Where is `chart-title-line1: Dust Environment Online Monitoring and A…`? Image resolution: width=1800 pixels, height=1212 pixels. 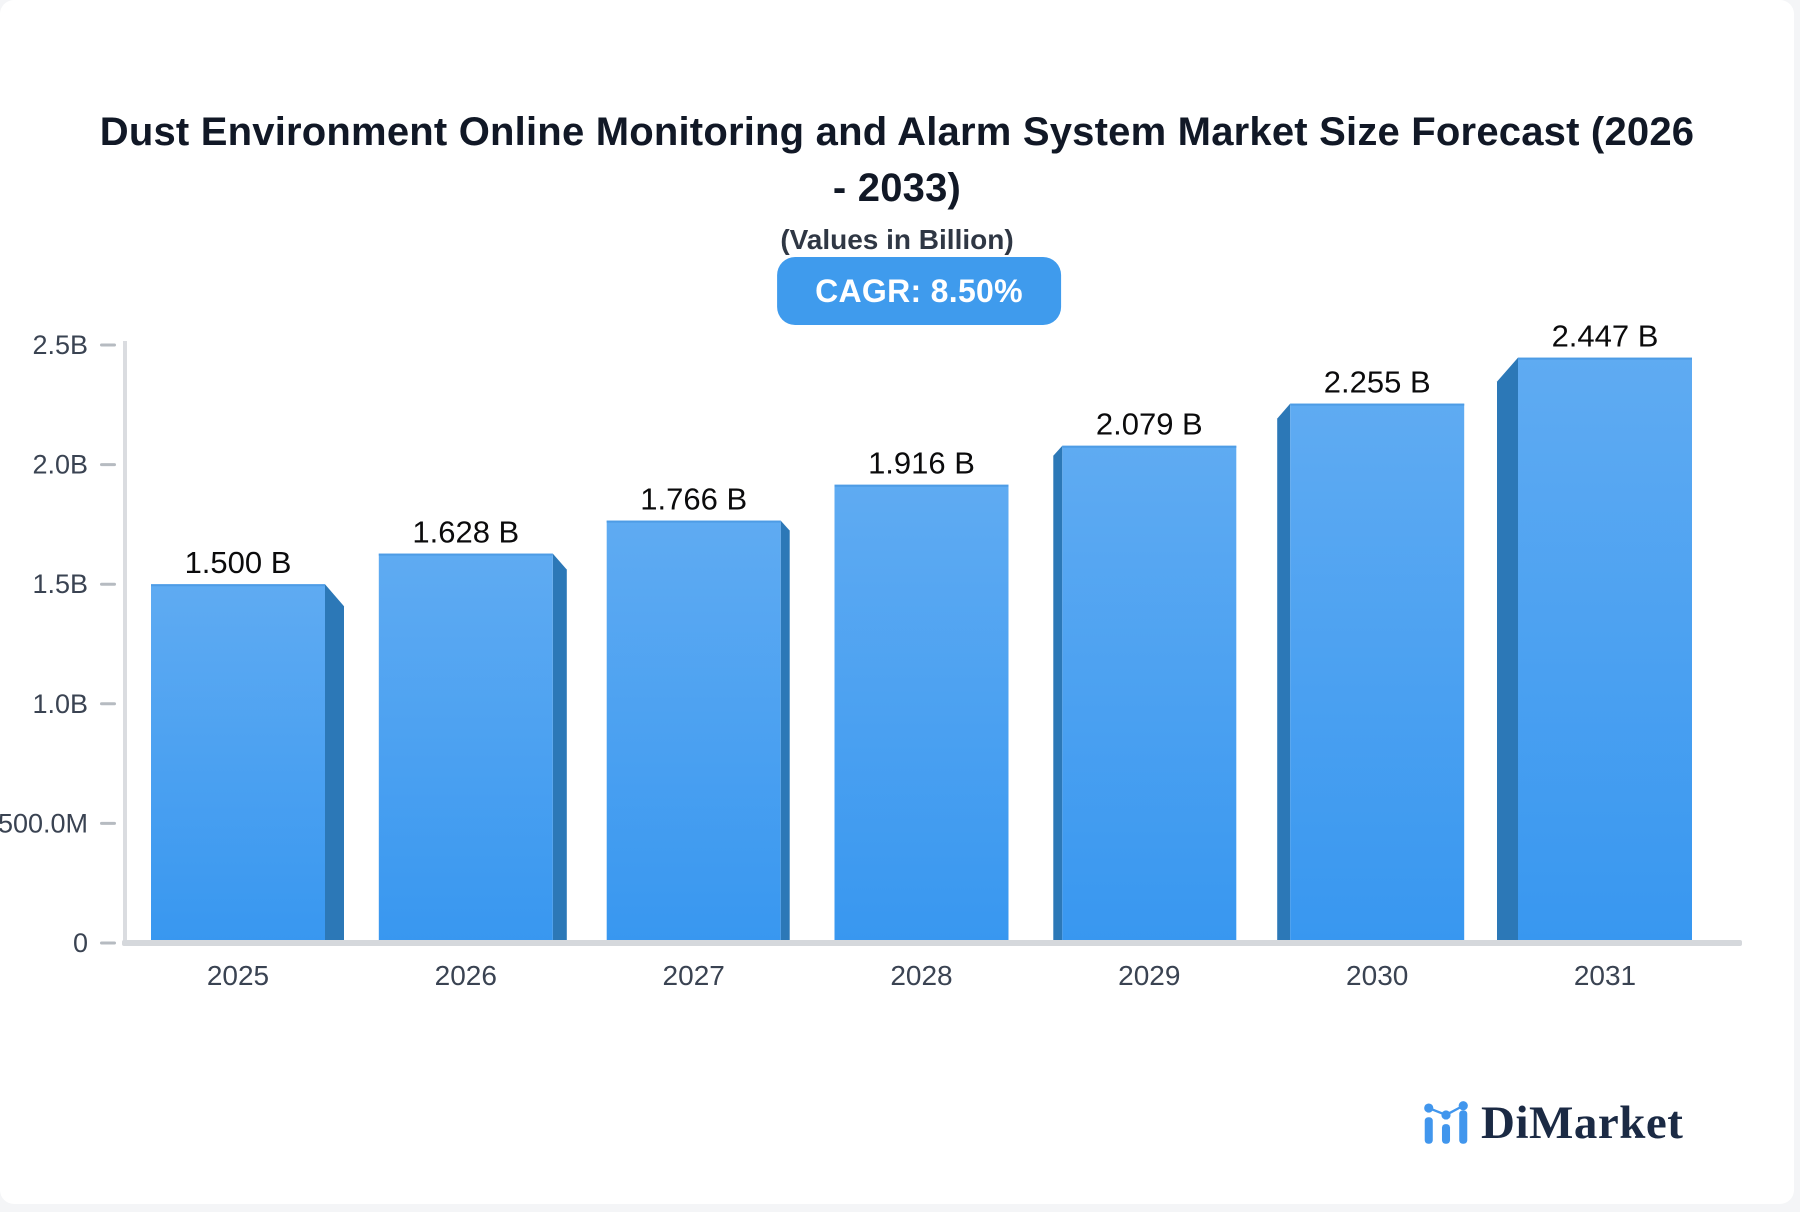
chart-title-line1: Dust Environment Online Monitoring and A… is located at coordinates (897, 132).